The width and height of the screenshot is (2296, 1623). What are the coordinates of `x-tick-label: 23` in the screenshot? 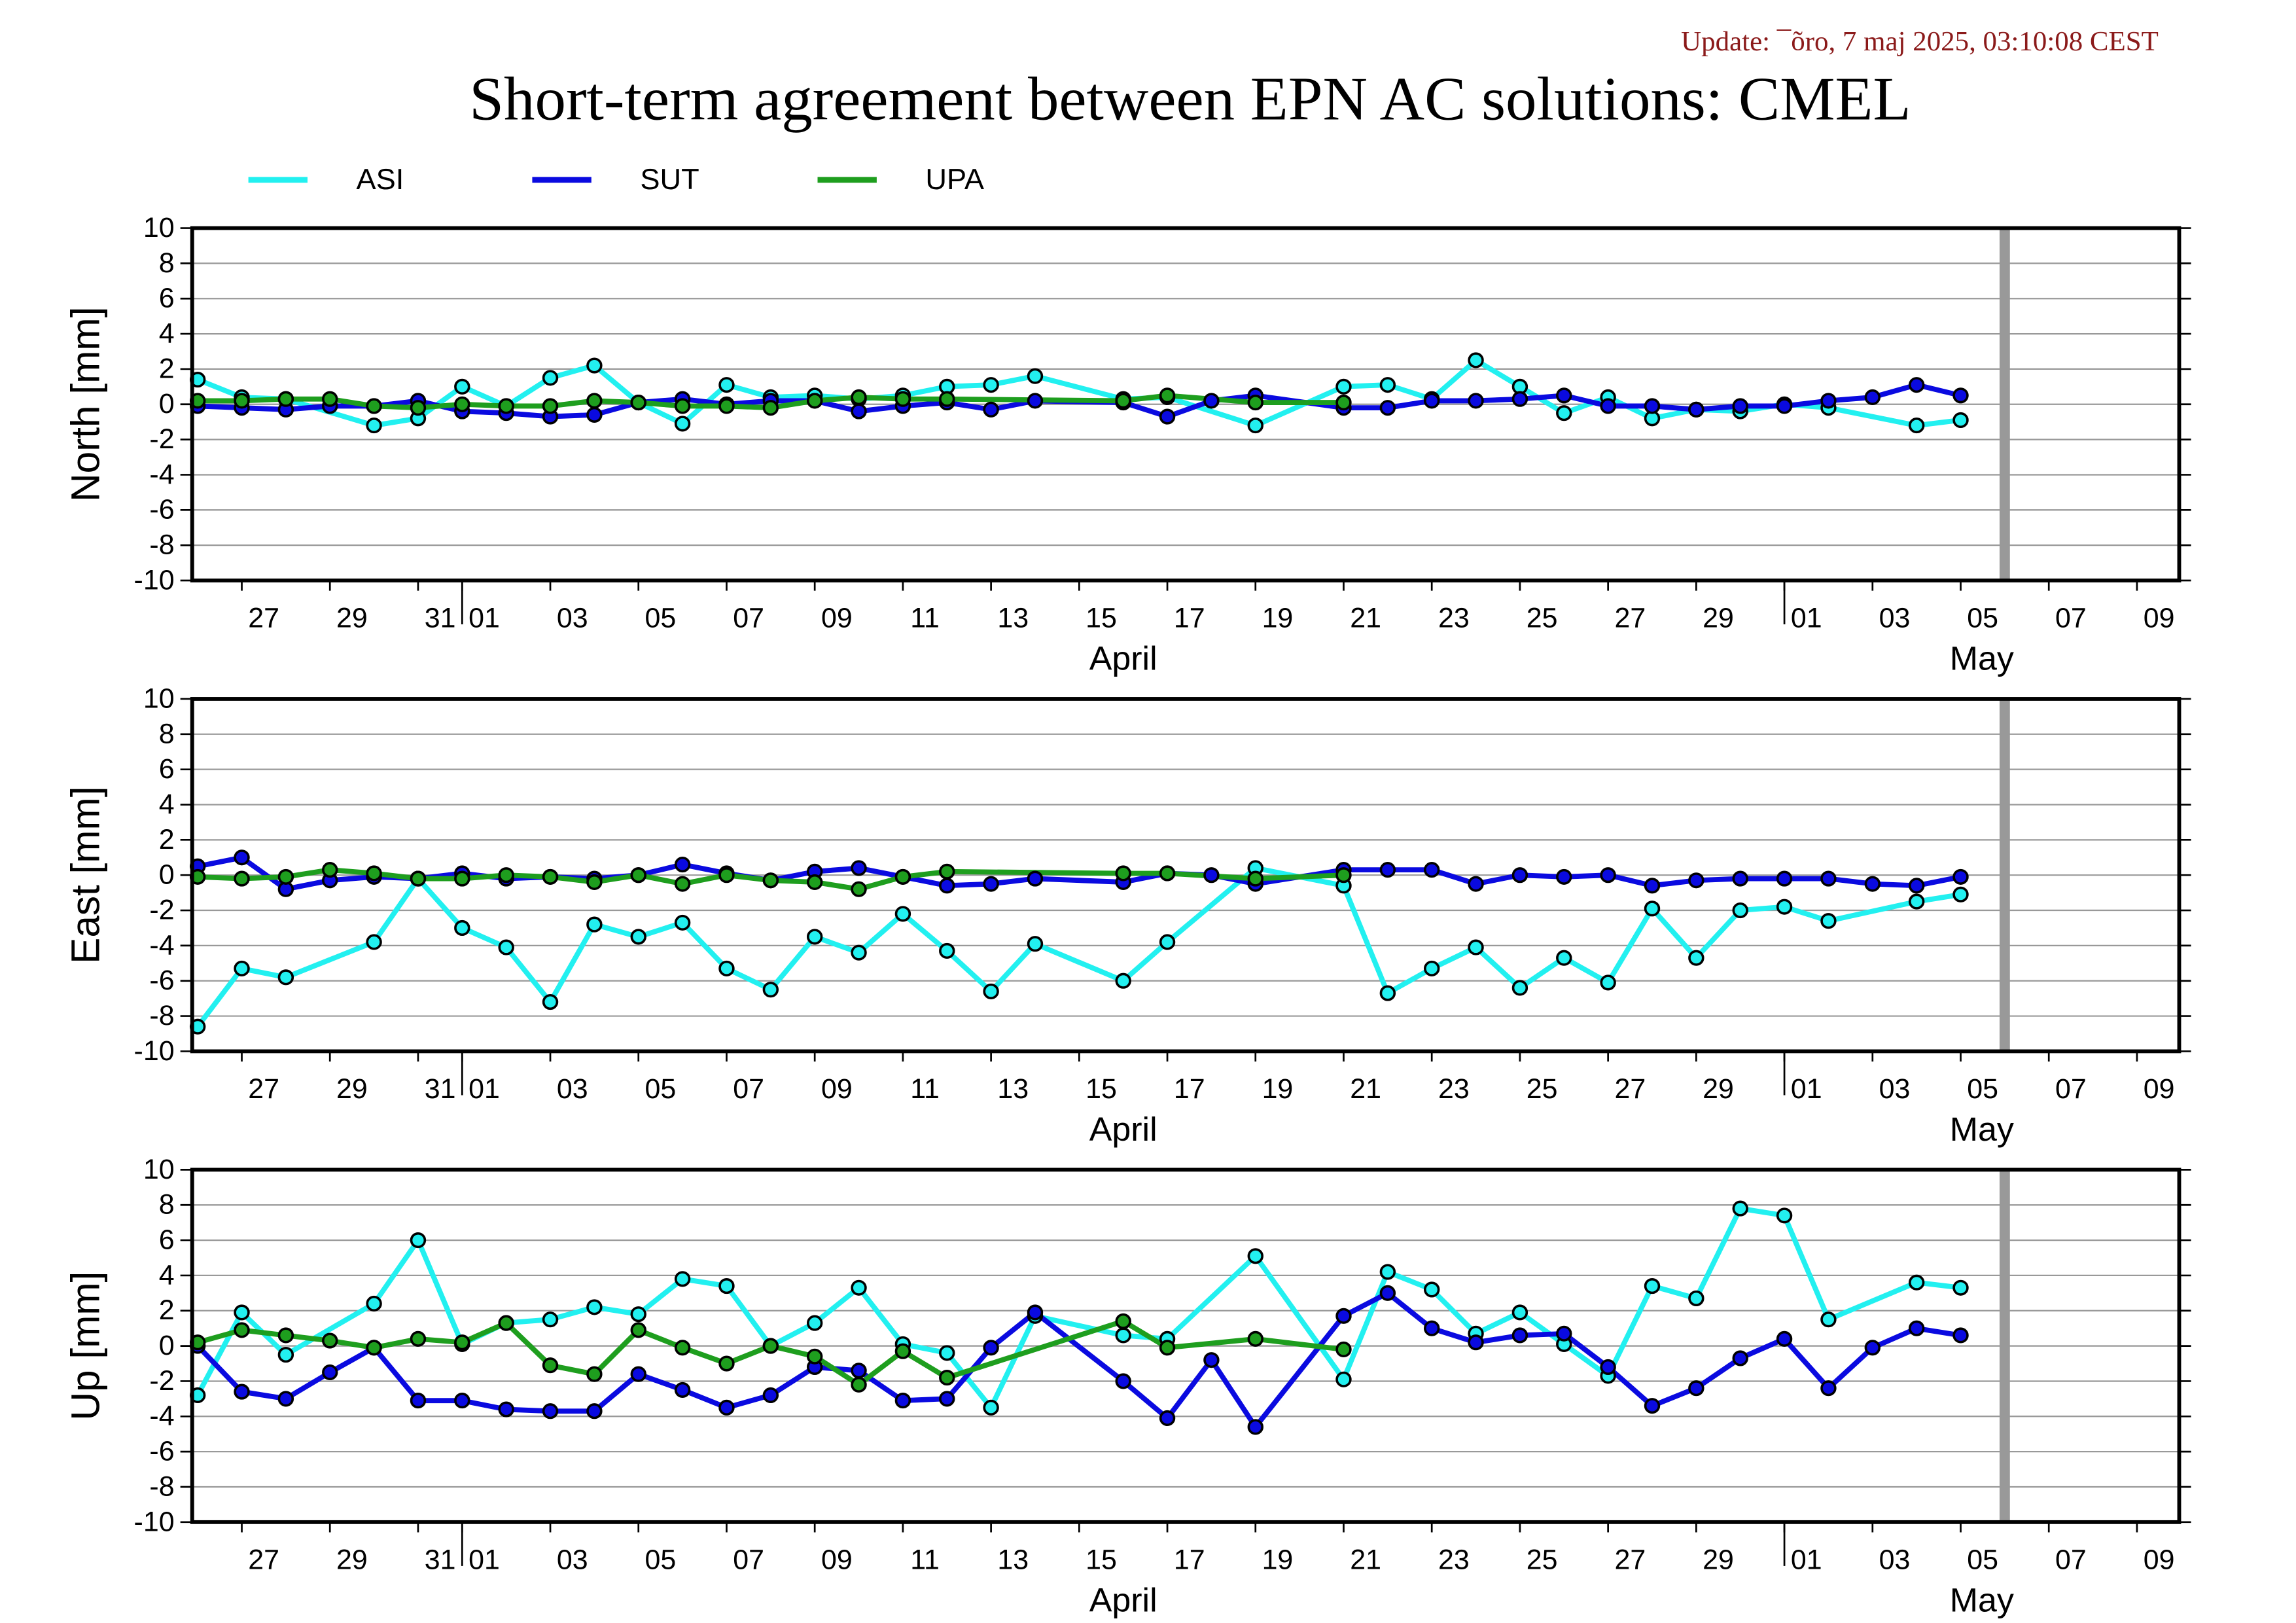 It's located at (1454, 1560).